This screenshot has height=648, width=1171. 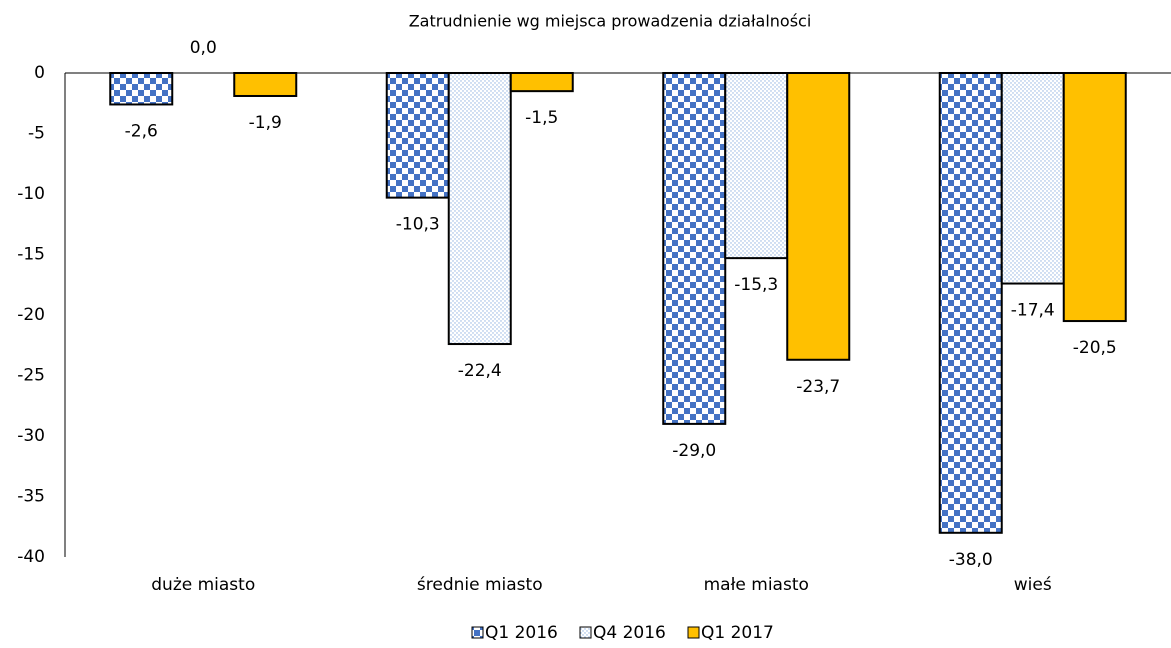 I want to click on y-tick-label: -20, so click(x=31, y=315).